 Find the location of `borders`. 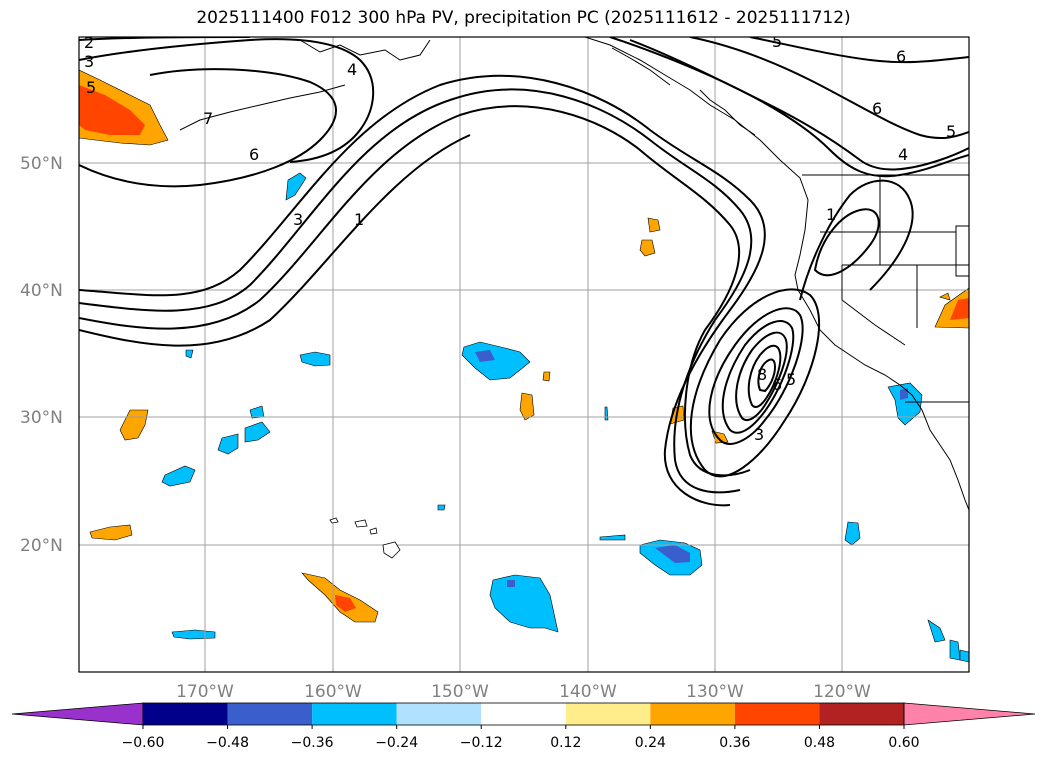

borders is located at coordinates (885, 288).